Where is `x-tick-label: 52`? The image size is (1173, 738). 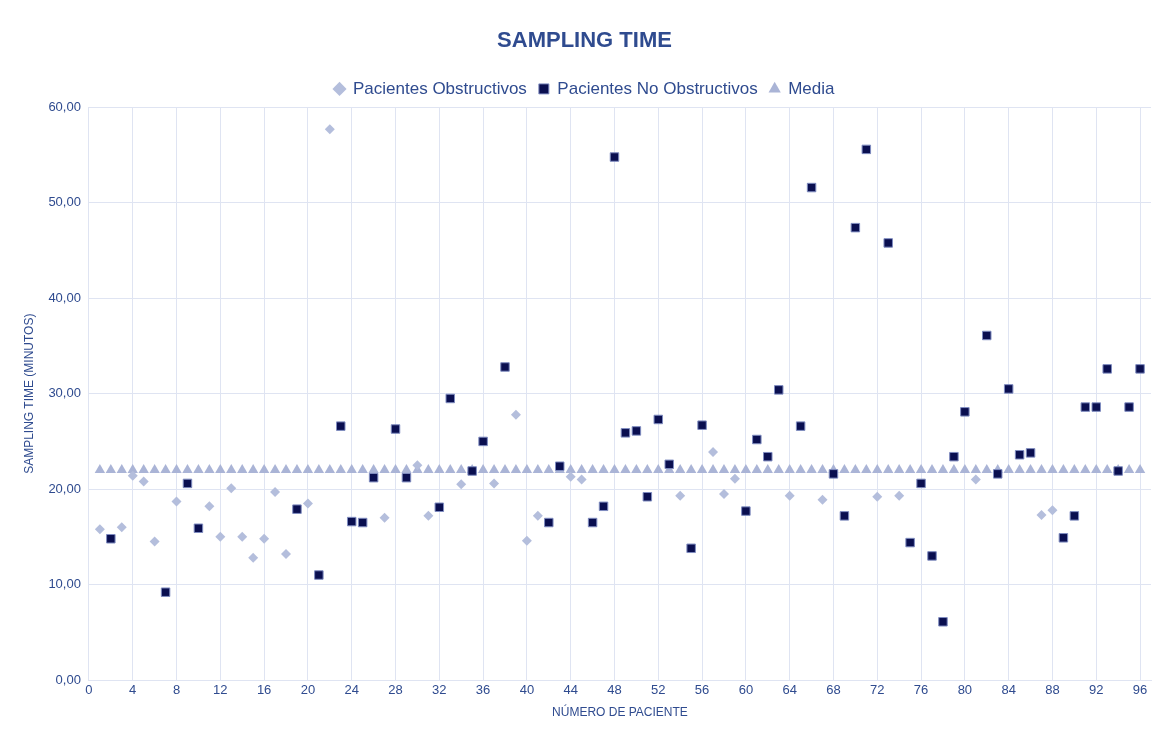
x-tick-label: 52 is located at coordinates (658, 690).